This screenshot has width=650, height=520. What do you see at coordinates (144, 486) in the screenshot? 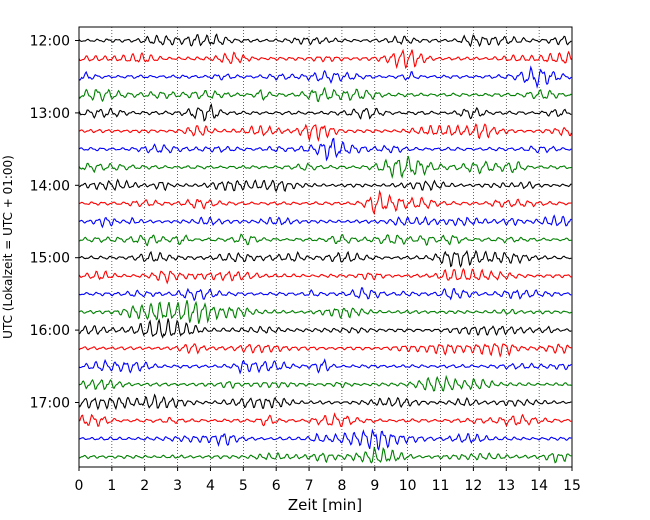
I see `x-tick-label: 2` at bounding box center [144, 486].